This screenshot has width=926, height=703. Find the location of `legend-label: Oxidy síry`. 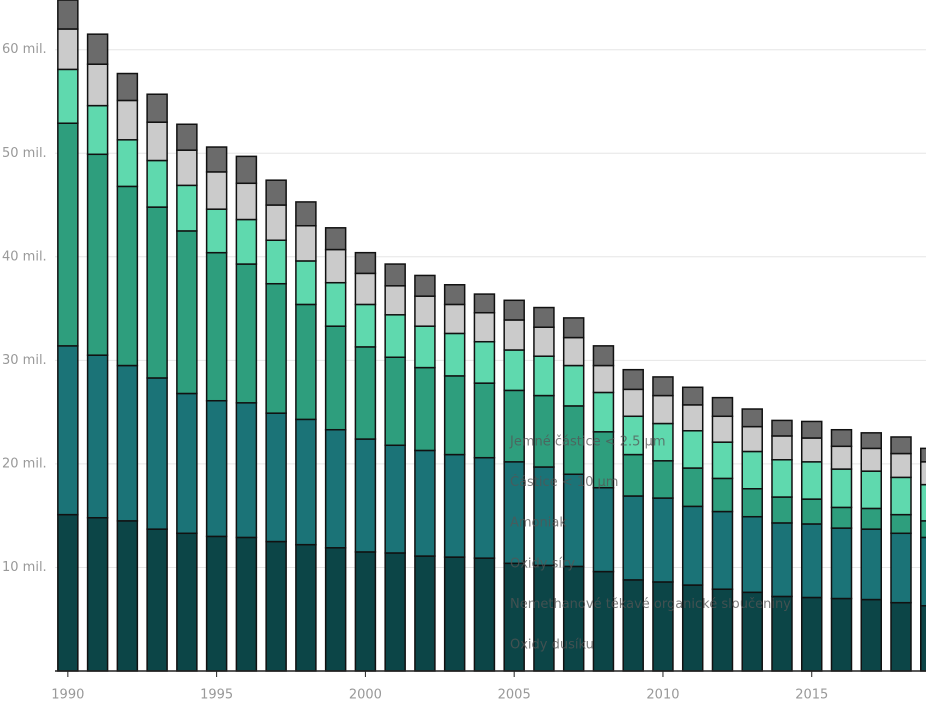

legend-label: Oxidy síry is located at coordinates (542, 563).